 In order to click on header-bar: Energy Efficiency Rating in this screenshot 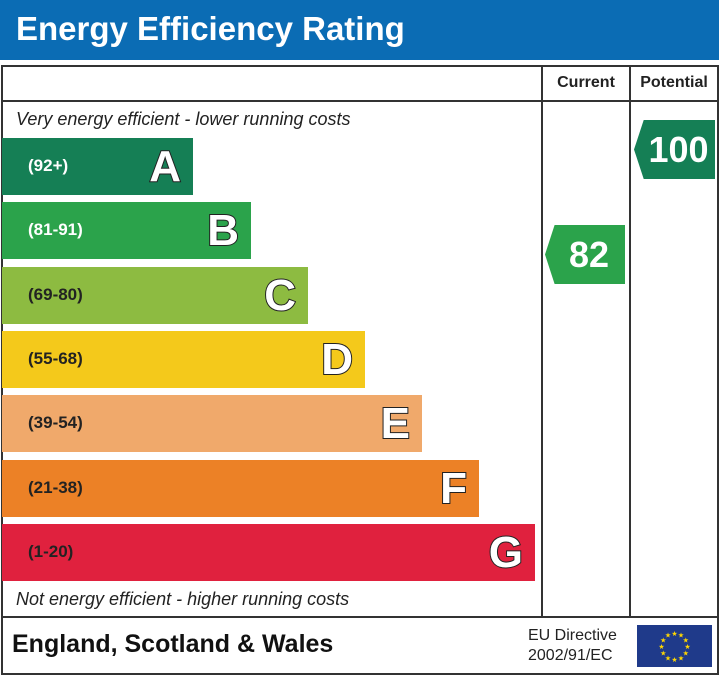, I will do `click(359, 30)`.